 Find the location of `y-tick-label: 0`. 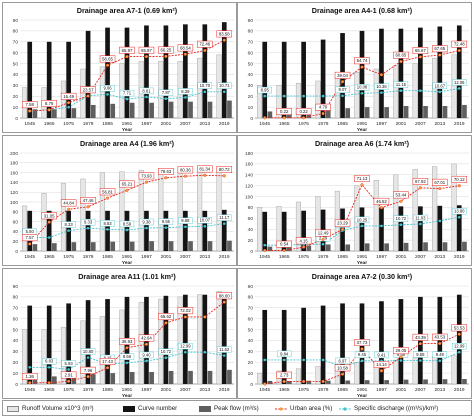

y-tick-label: 0 is located at coordinates (251, 119).